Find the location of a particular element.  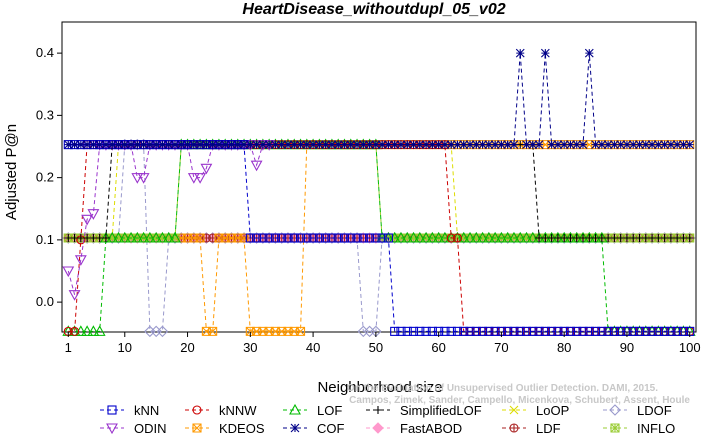

legend-label-FastABOD: FastABOD is located at coordinates (431, 427).